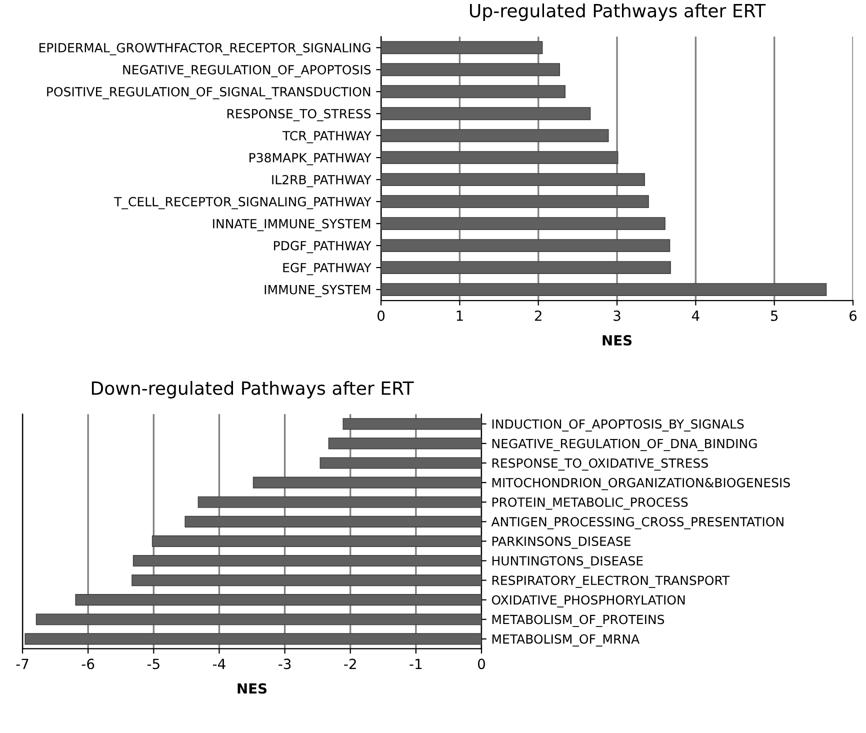 The image size is (866, 733). I want to click on y-tick-label: INDUCTION_OF_APOPTOSIS_BY_SIGNALS, so click(618, 425).